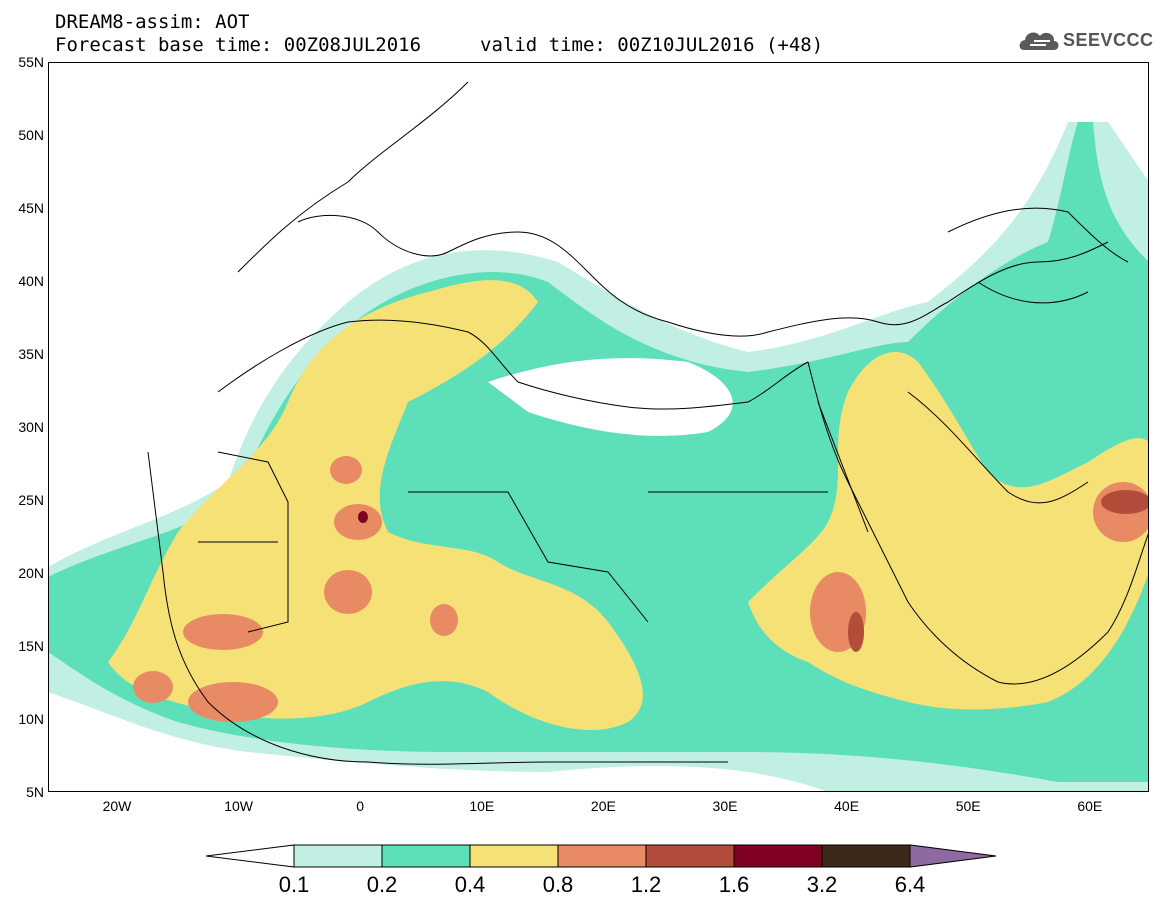  I want to click on clear-area, so click(610, 397).